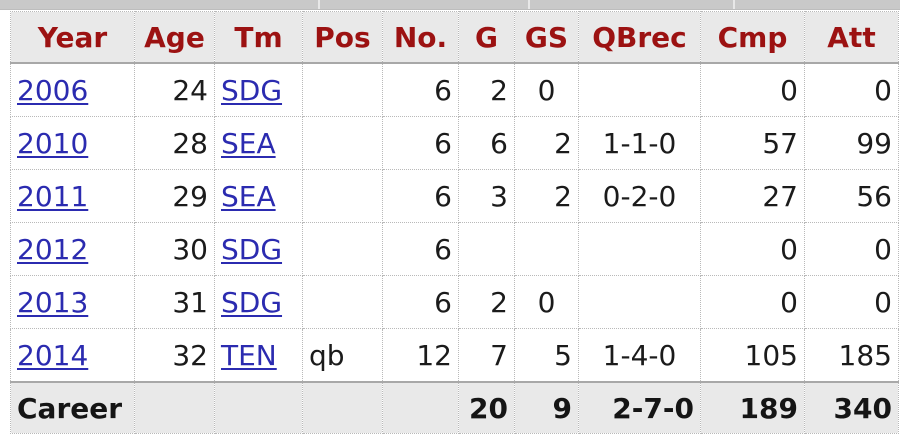 Image resolution: width=900 pixels, height=434 pixels. Describe the element at coordinates (258, 37) in the screenshot. I see `column-header-team: Tm` at that location.